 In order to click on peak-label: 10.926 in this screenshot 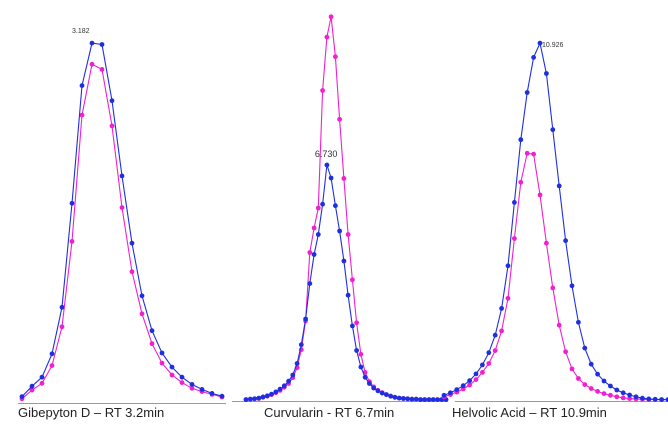, I will do `click(553, 45)`.